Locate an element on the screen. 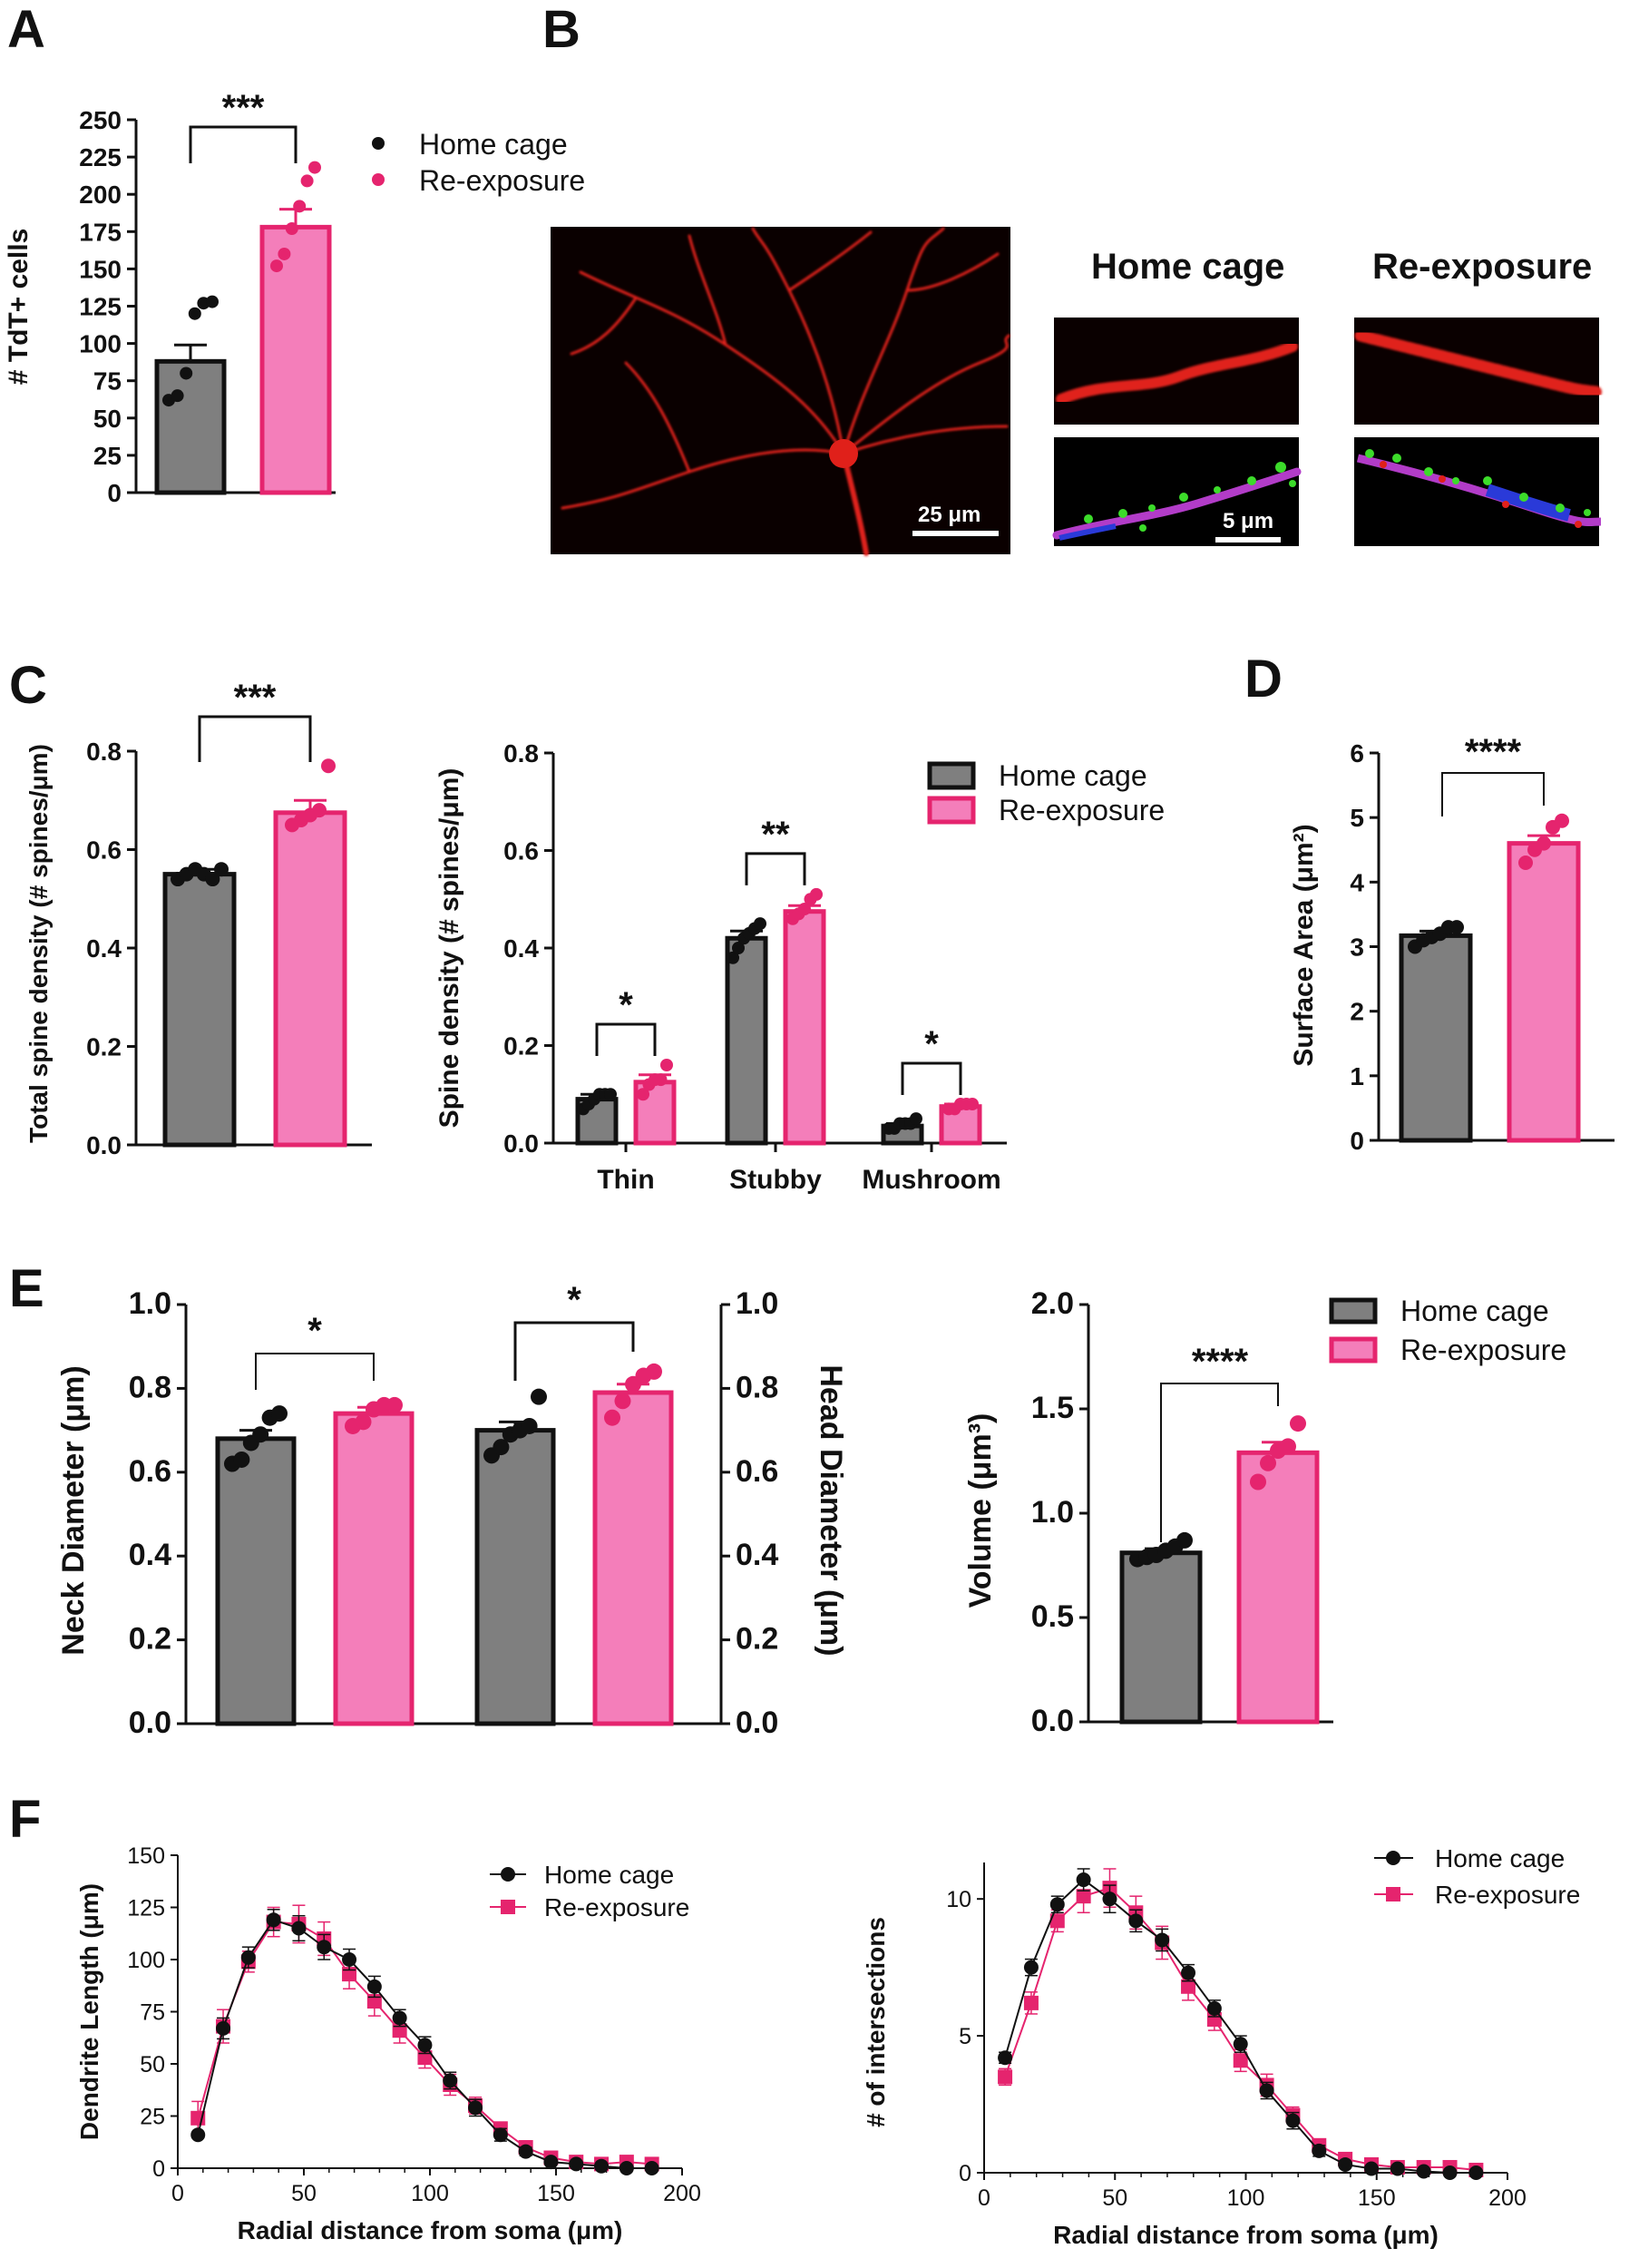 The image size is (1639, 2268). reexposure-dendrite-reconstruction is located at coordinates (1478, 491).